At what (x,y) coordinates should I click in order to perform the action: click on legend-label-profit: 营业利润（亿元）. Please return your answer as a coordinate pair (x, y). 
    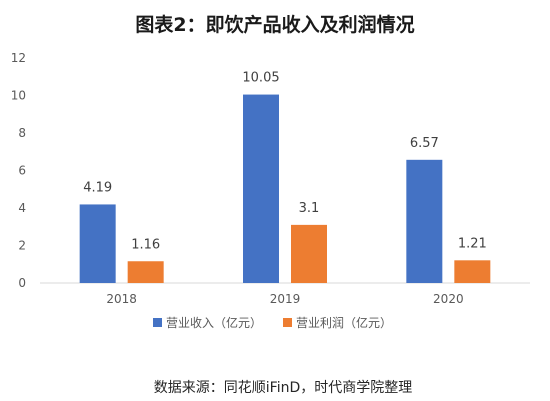
    Looking at the image, I should click on (344, 322).